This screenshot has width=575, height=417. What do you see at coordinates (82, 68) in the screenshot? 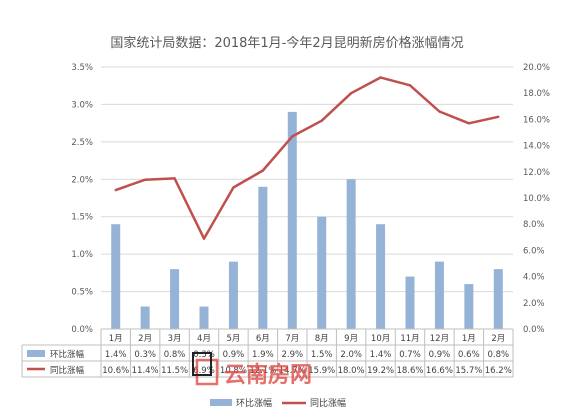
I see `y-left-tick-label: 3.5%` at bounding box center [82, 68].